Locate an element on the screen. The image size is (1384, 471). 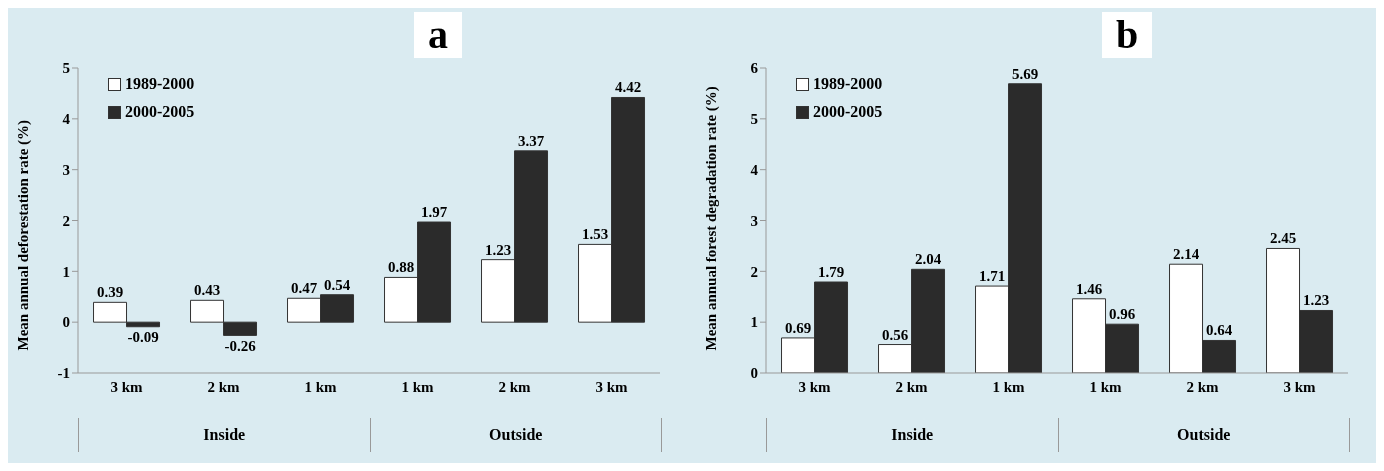
data-label: 1.97 is located at coordinates (434, 212).